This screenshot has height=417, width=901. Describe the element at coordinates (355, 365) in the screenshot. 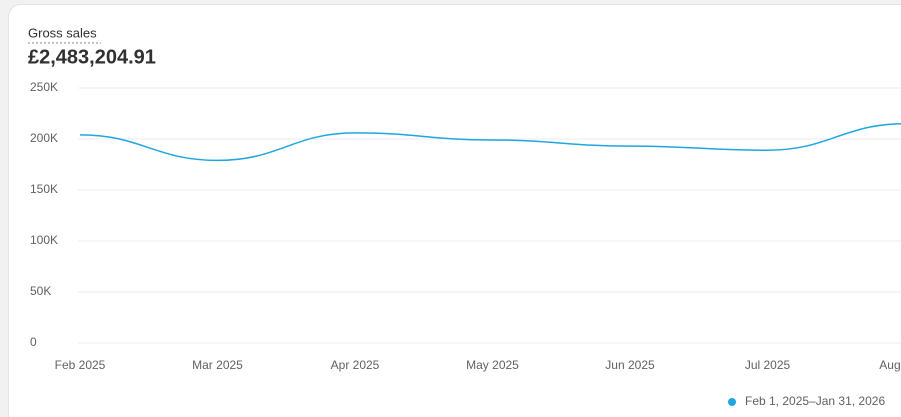

I see `x-tick-label: Apr 2025` at that location.